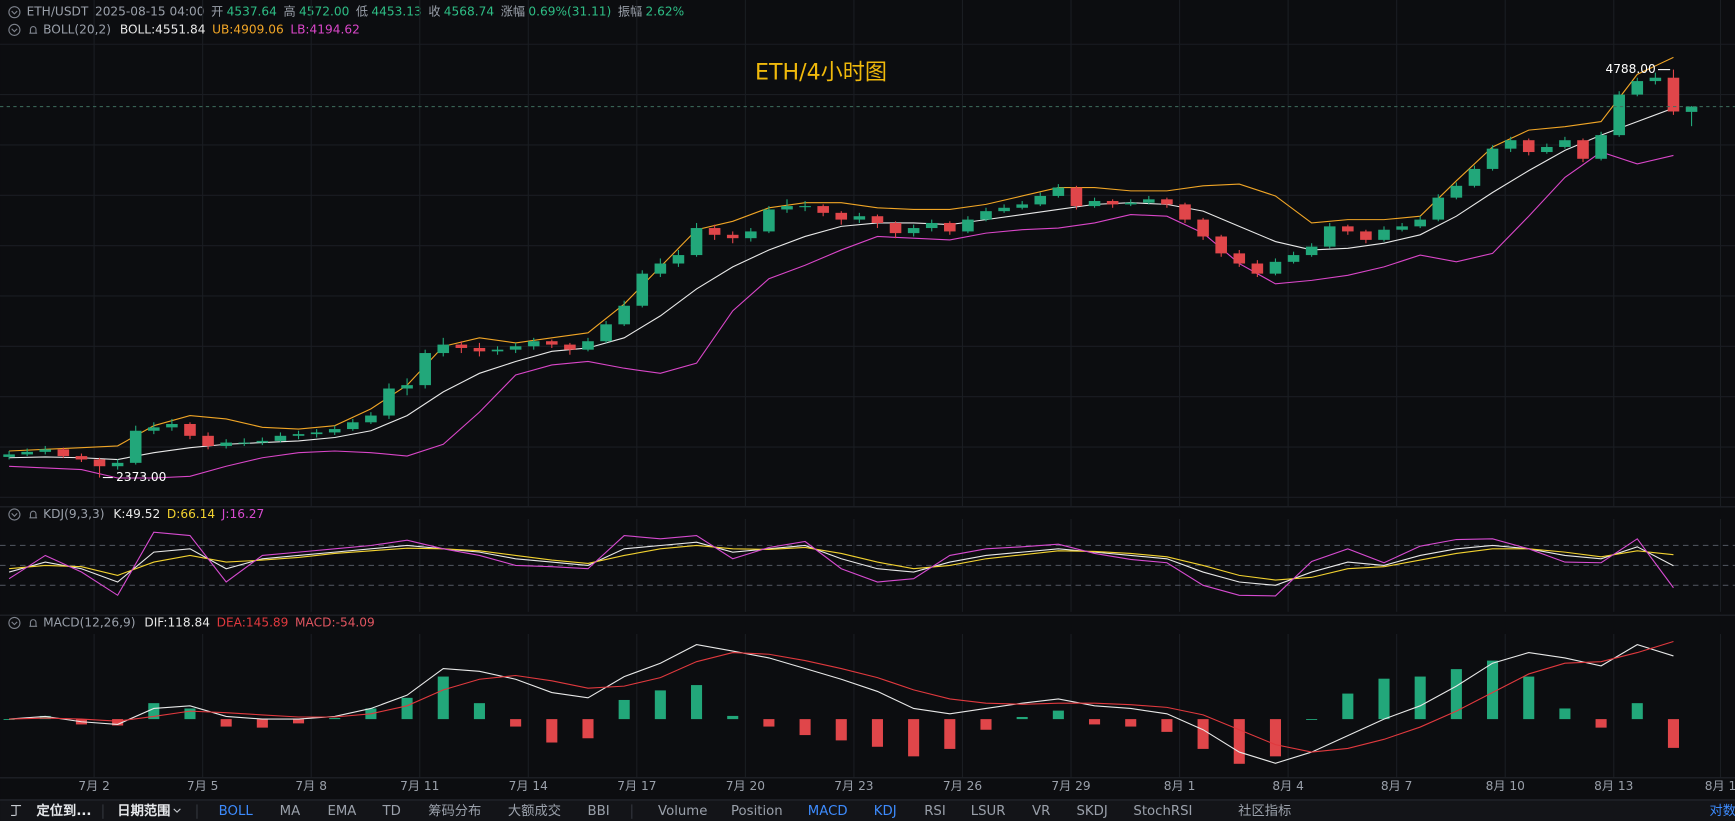 Image resolution: width=1735 pixels, height=821 pixels. What do you see at coordinates (324, 29) in the screenshot?
I see `legend-entry: LB:4194.62` at bounding box center [324, 29].